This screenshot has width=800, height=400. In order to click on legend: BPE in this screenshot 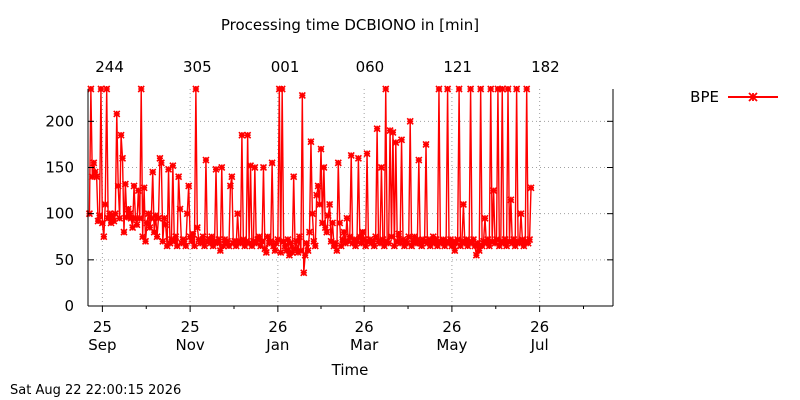, I will do `click(734, 97)`.